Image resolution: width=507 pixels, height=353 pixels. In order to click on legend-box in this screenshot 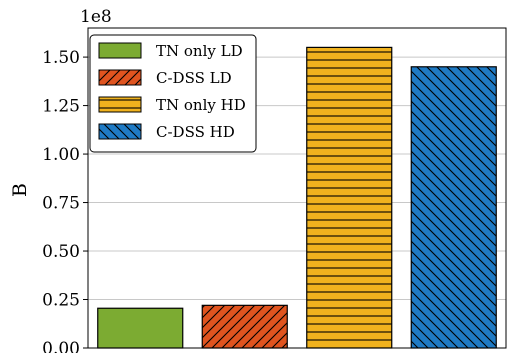, I will do `click(173, 93)`.